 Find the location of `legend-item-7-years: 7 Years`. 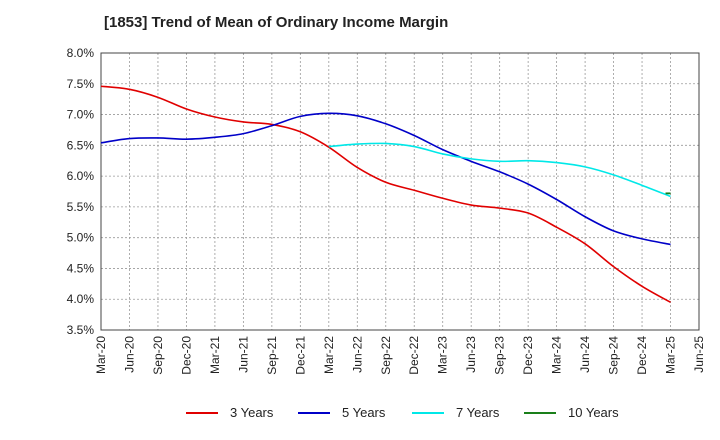

legend-item-7-years: 7 Years is located at coordinates (455, 412).